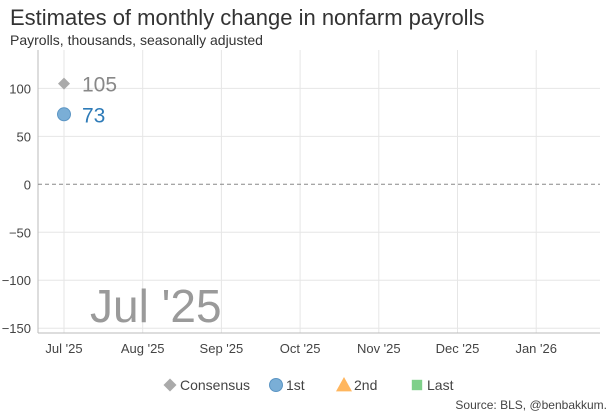  What do you see at coordinates (16, 280) in the screenshot?
I see `y-tick-label: −100` at bounding box center [16, 280].